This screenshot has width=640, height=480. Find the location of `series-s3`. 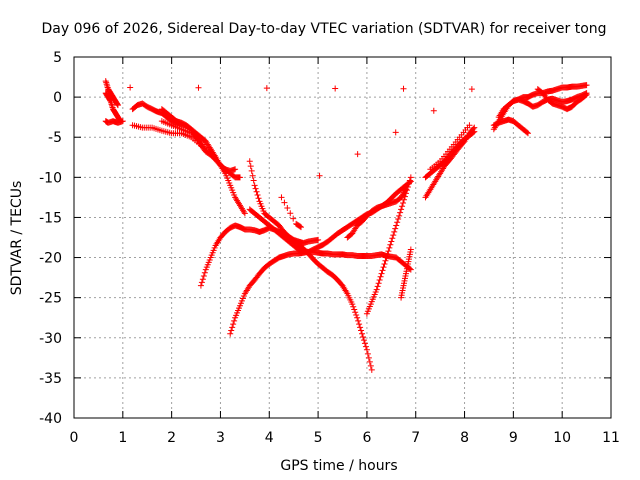

series-s3 is located at coordinates (114, 122).